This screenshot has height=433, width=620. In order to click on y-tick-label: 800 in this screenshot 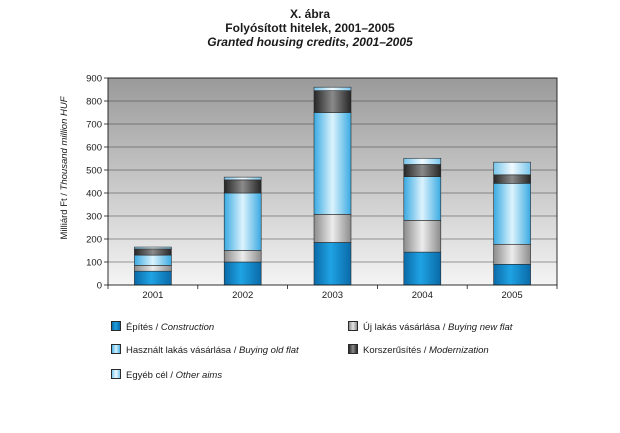, I will do `click(94, 102)`.